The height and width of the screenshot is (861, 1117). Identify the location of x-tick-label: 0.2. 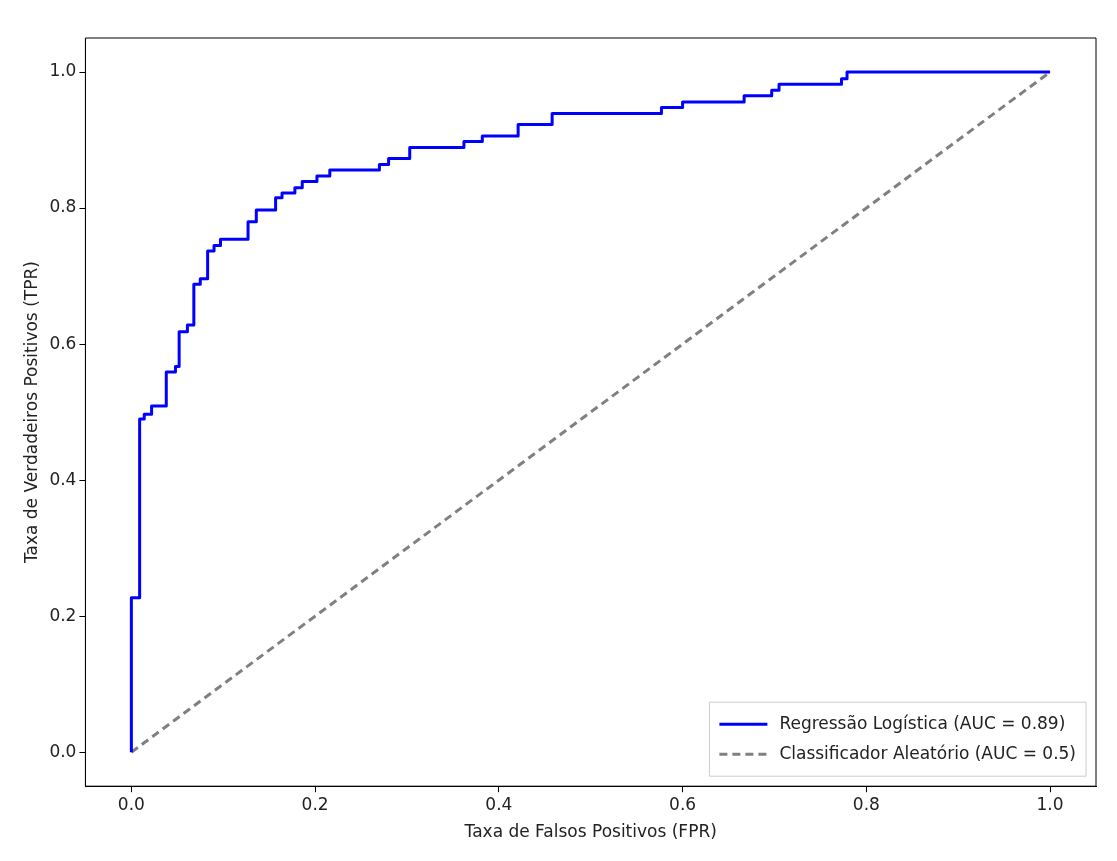
(315, 803).